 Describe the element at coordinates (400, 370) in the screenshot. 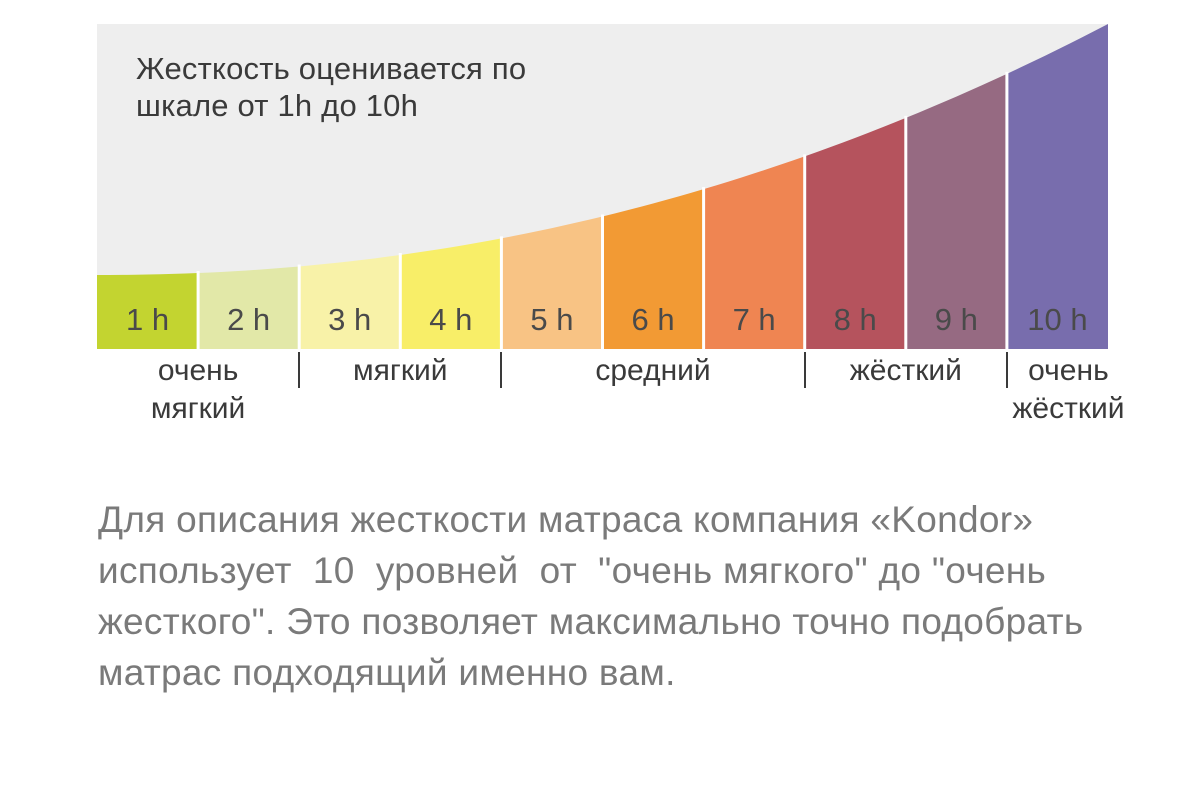

I see `group-label-2: мягкий` at that location.